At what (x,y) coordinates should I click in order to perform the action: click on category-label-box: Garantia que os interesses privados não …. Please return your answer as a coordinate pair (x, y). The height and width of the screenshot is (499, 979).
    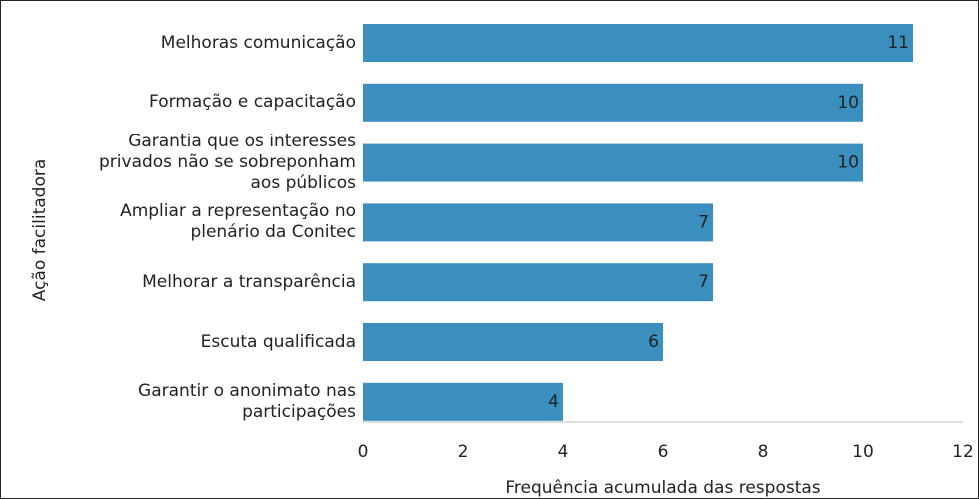
    Looking at the image, I should click on (227, 162).